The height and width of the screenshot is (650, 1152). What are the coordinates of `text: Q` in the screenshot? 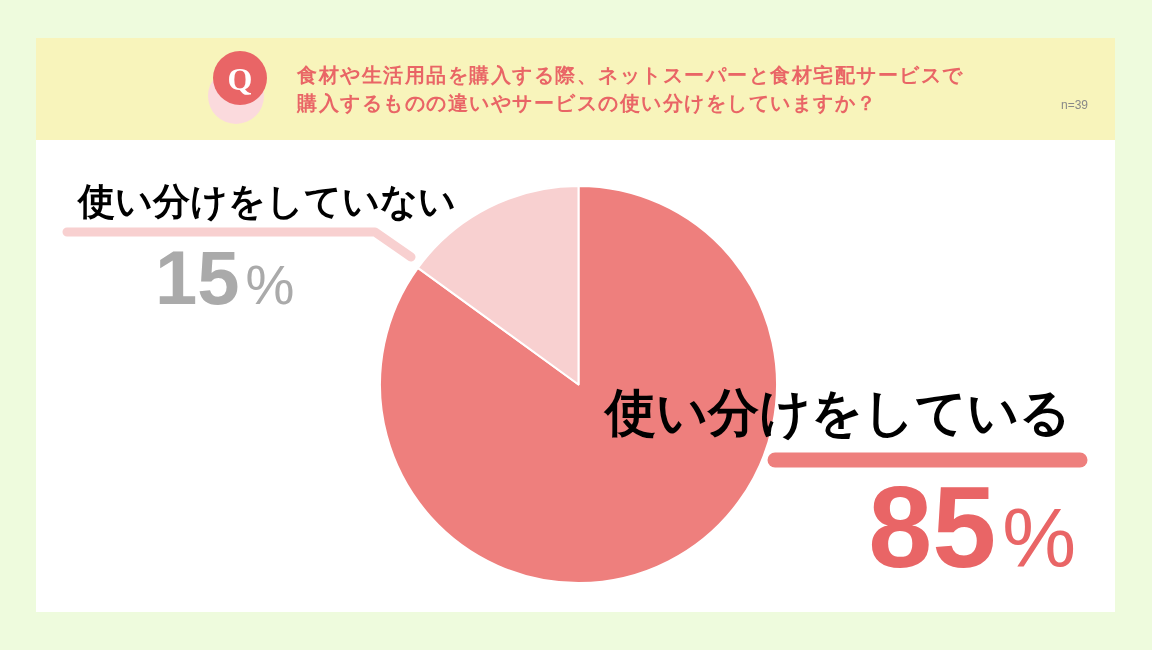 It's located at (240, 79).